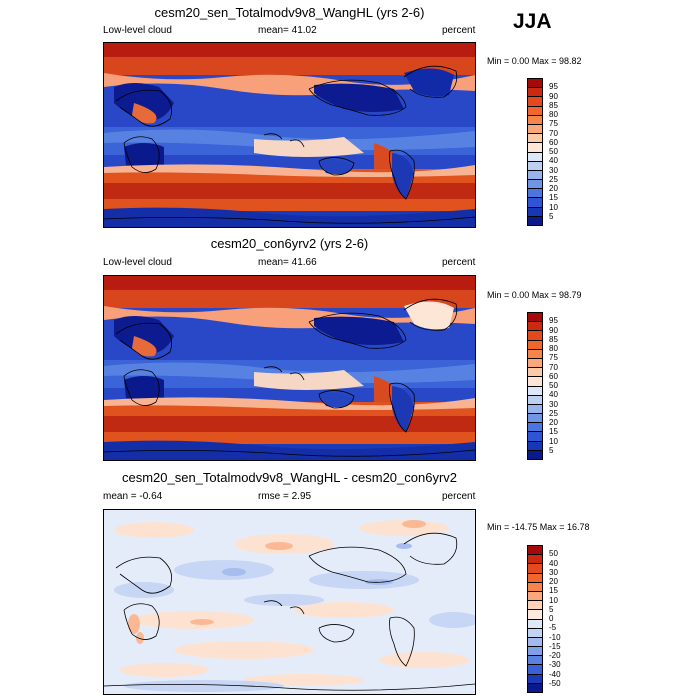 The width and height of the screenshot is (700, 700). I want to click on panel-1-map, so click(289, 135).